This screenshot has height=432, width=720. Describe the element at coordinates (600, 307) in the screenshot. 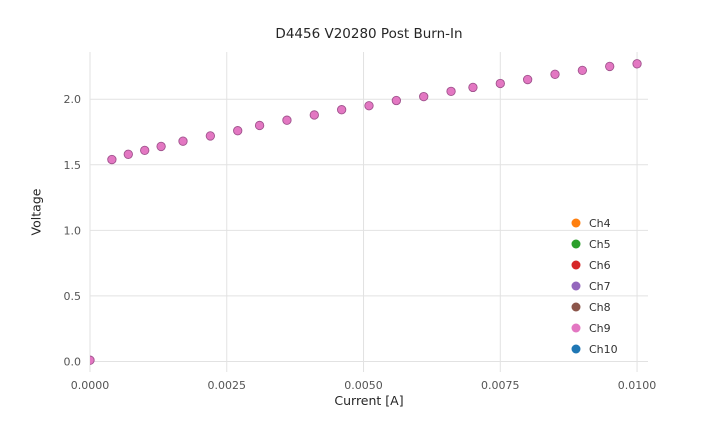

I see `legend-label: Ch8` at that location.